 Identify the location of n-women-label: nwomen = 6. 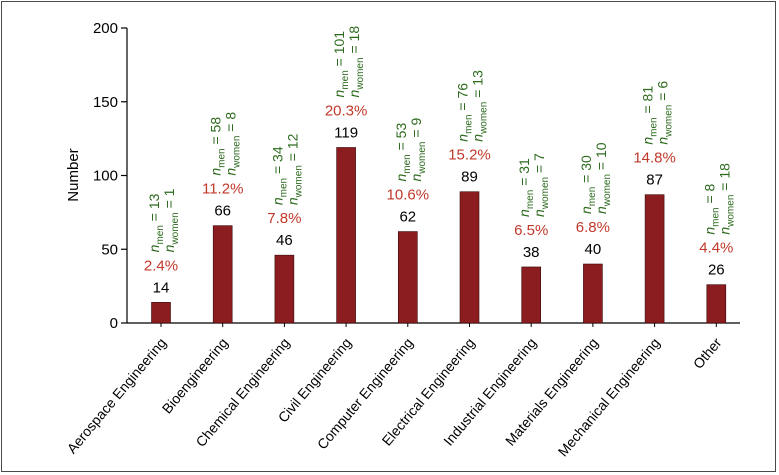
(665, 113).